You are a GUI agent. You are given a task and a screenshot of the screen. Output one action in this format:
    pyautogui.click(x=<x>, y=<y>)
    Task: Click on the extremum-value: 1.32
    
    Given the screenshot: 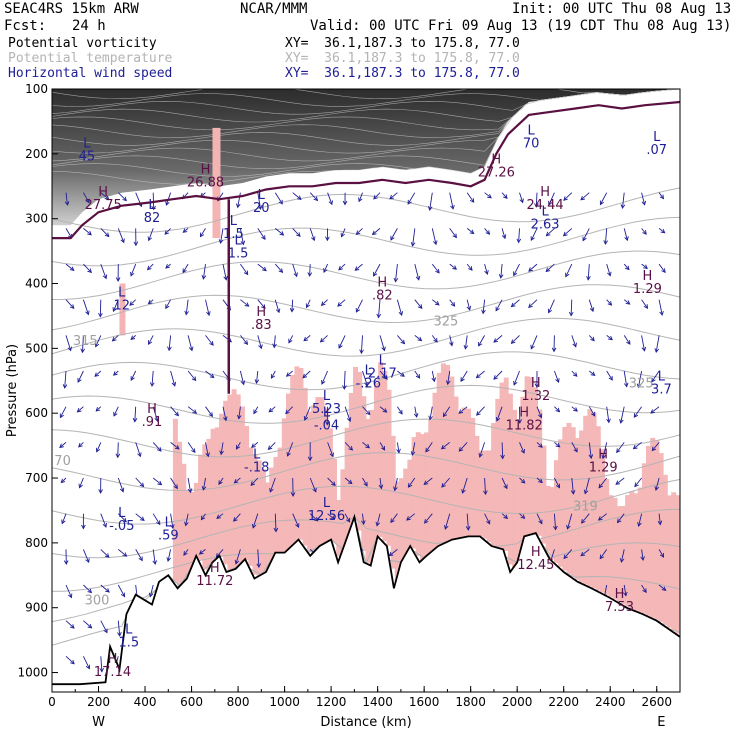 What is the action you would take?
    pyautogui.click(x=535, y=396)
    